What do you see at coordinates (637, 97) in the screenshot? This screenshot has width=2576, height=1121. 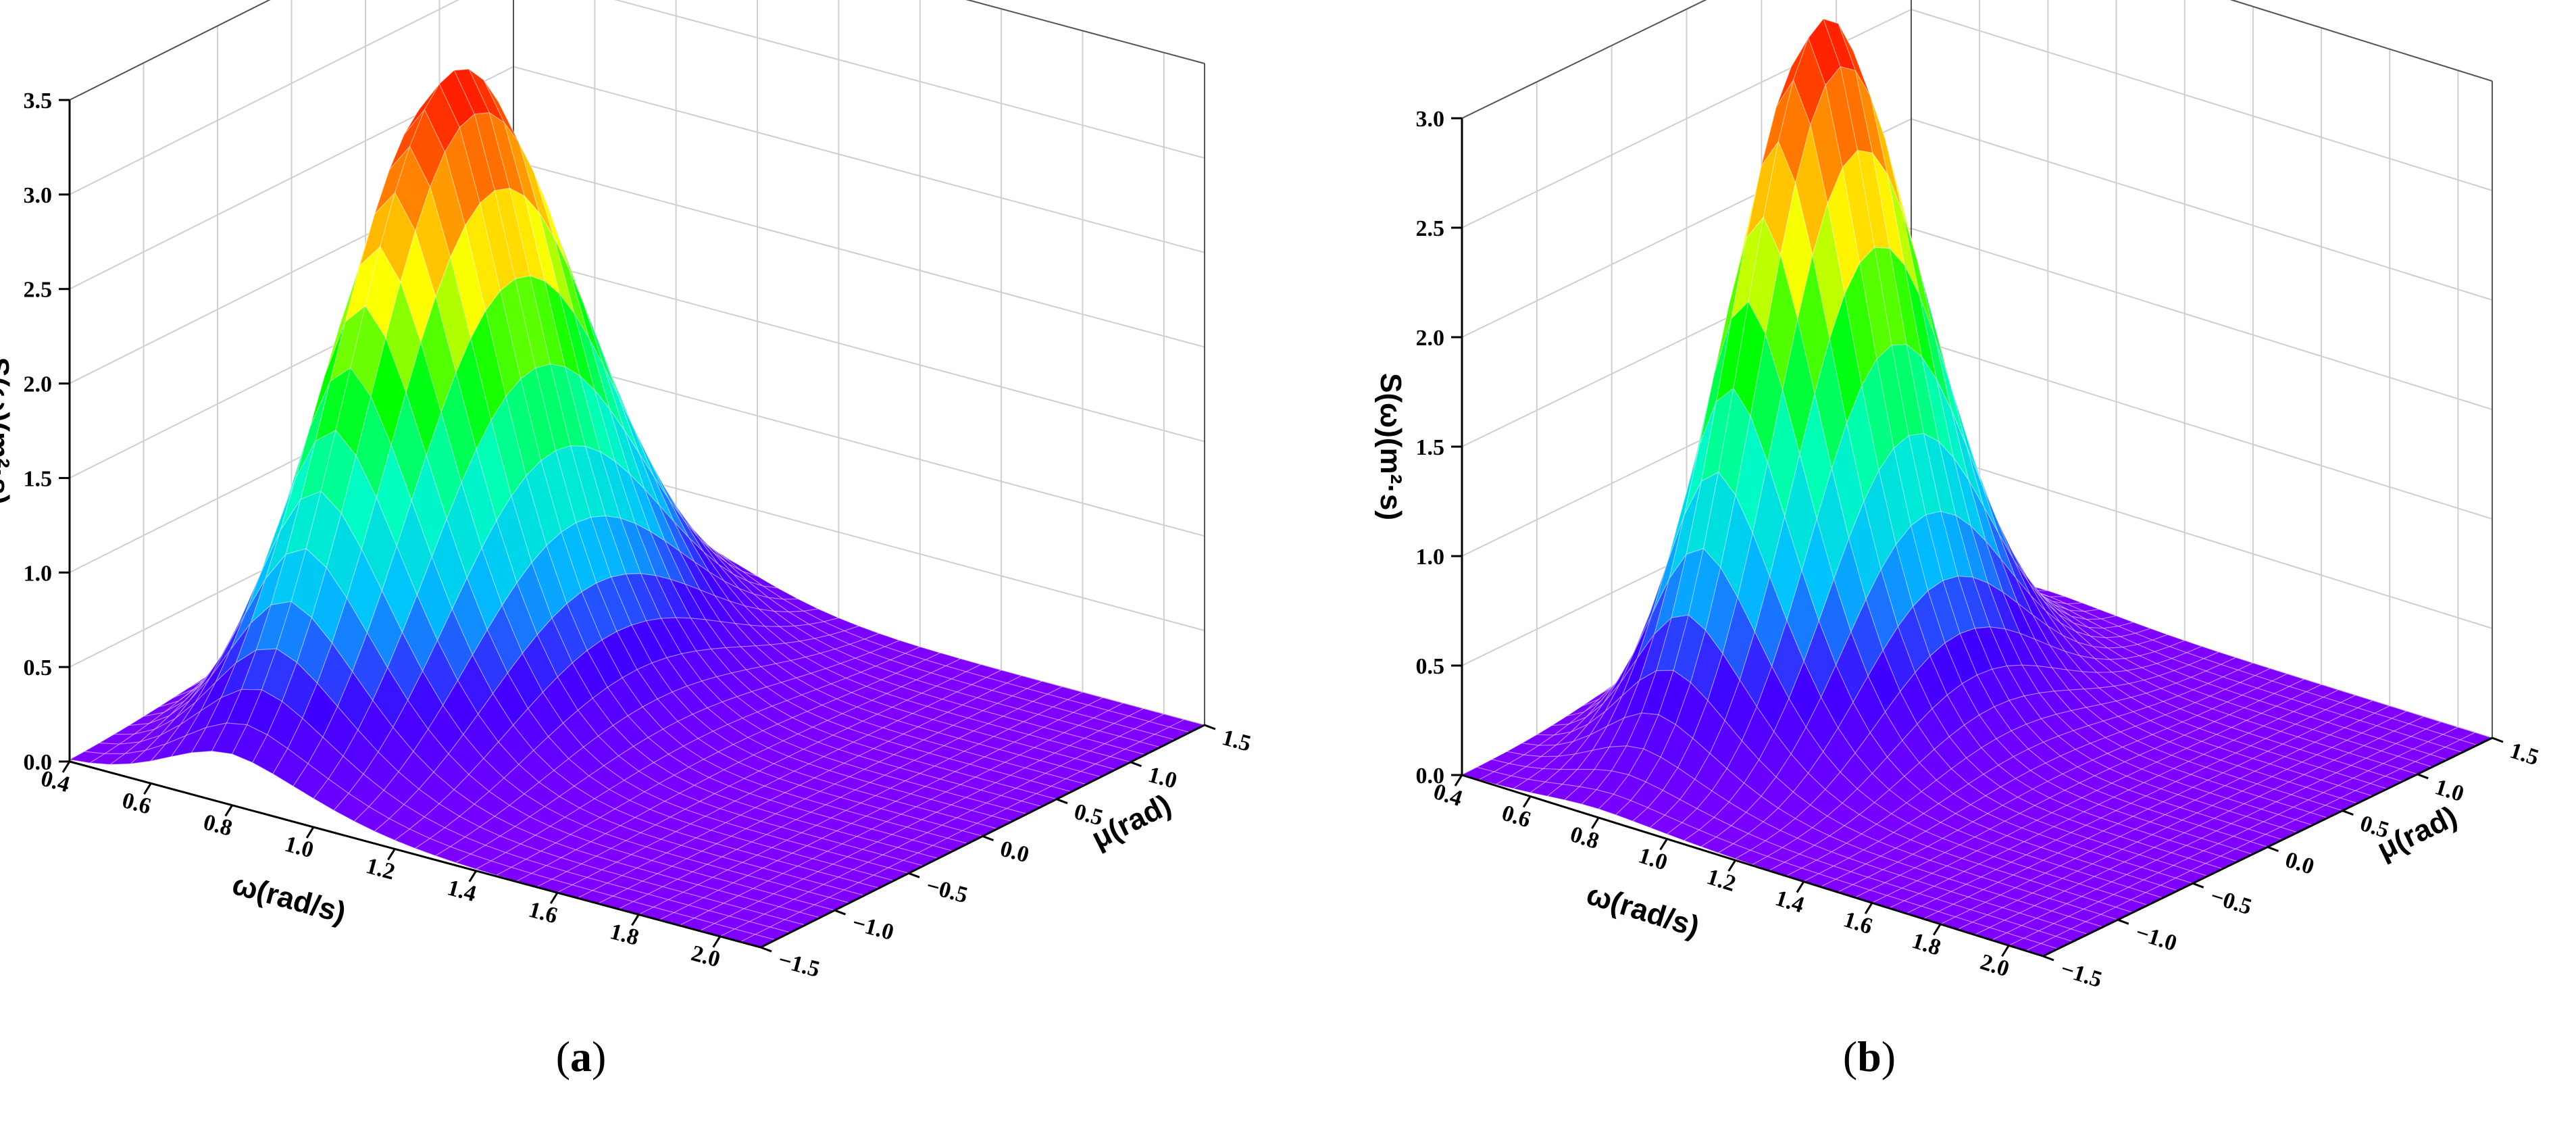 I see `wall-grid-line` at bounding box center [637, 97].